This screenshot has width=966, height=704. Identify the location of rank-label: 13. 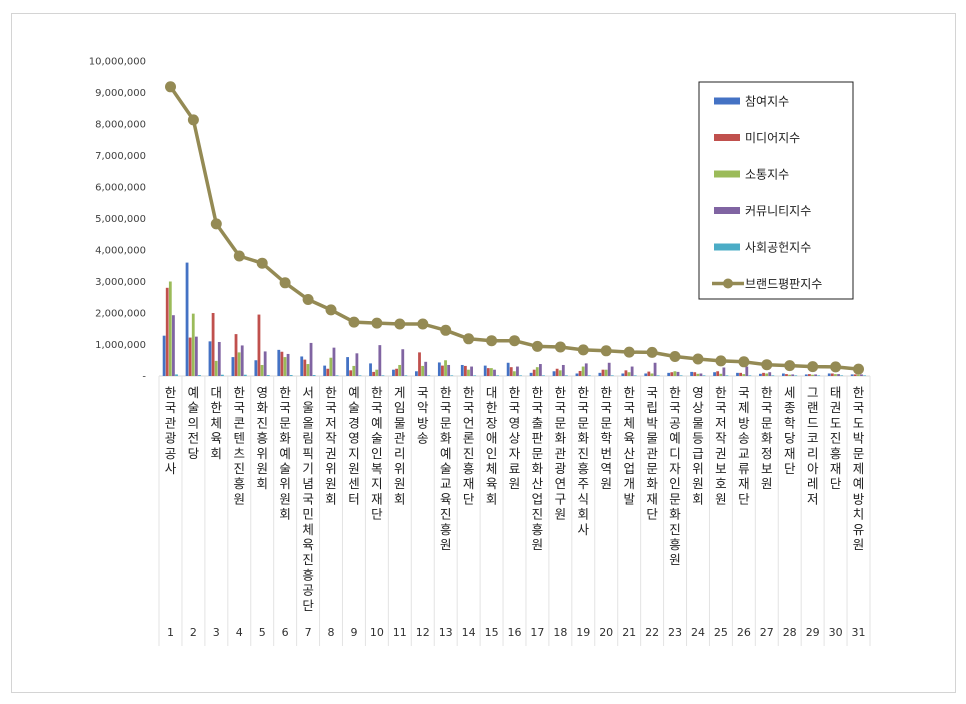
(446, 632).